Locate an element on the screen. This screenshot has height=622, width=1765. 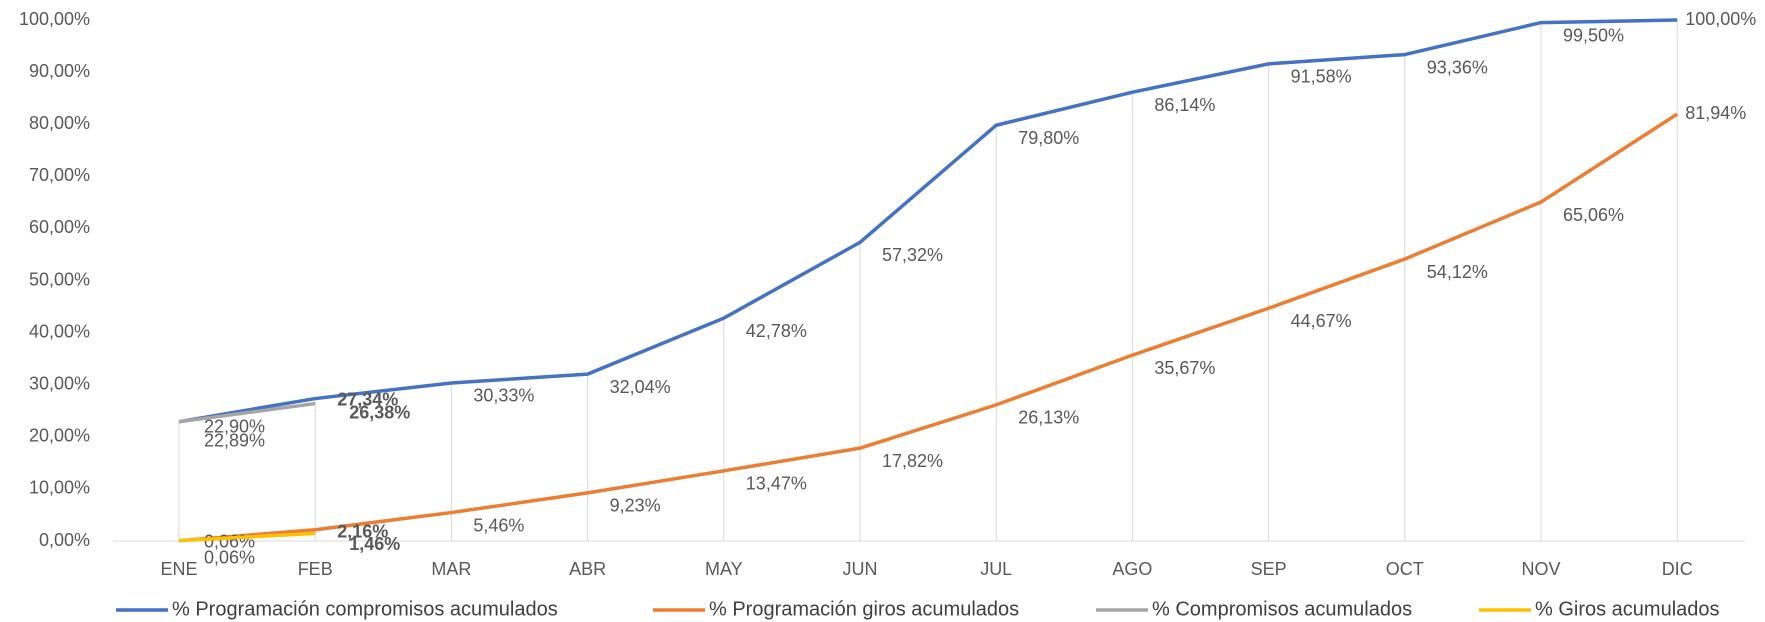
data-label: 35,67% is located at coordinates (1184, 368).